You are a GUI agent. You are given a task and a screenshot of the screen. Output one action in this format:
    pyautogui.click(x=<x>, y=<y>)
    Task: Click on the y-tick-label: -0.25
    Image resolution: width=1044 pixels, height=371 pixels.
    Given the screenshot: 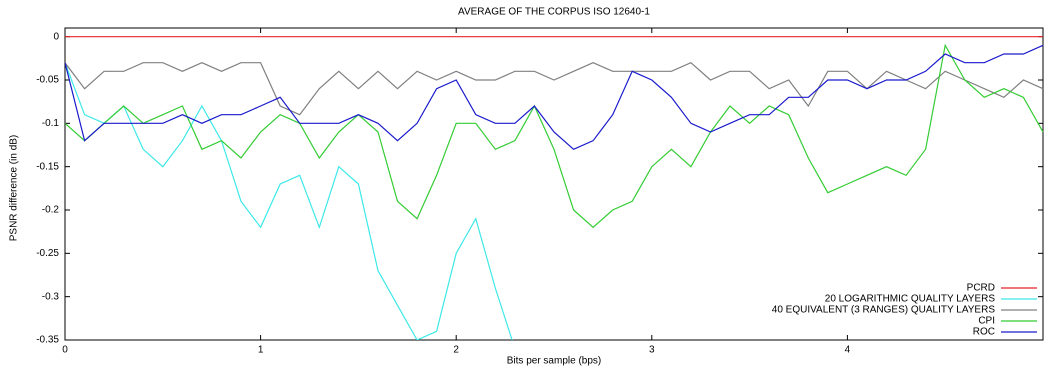 What is the action you would take?
    pyautogui.click(x=47, y=253)
    